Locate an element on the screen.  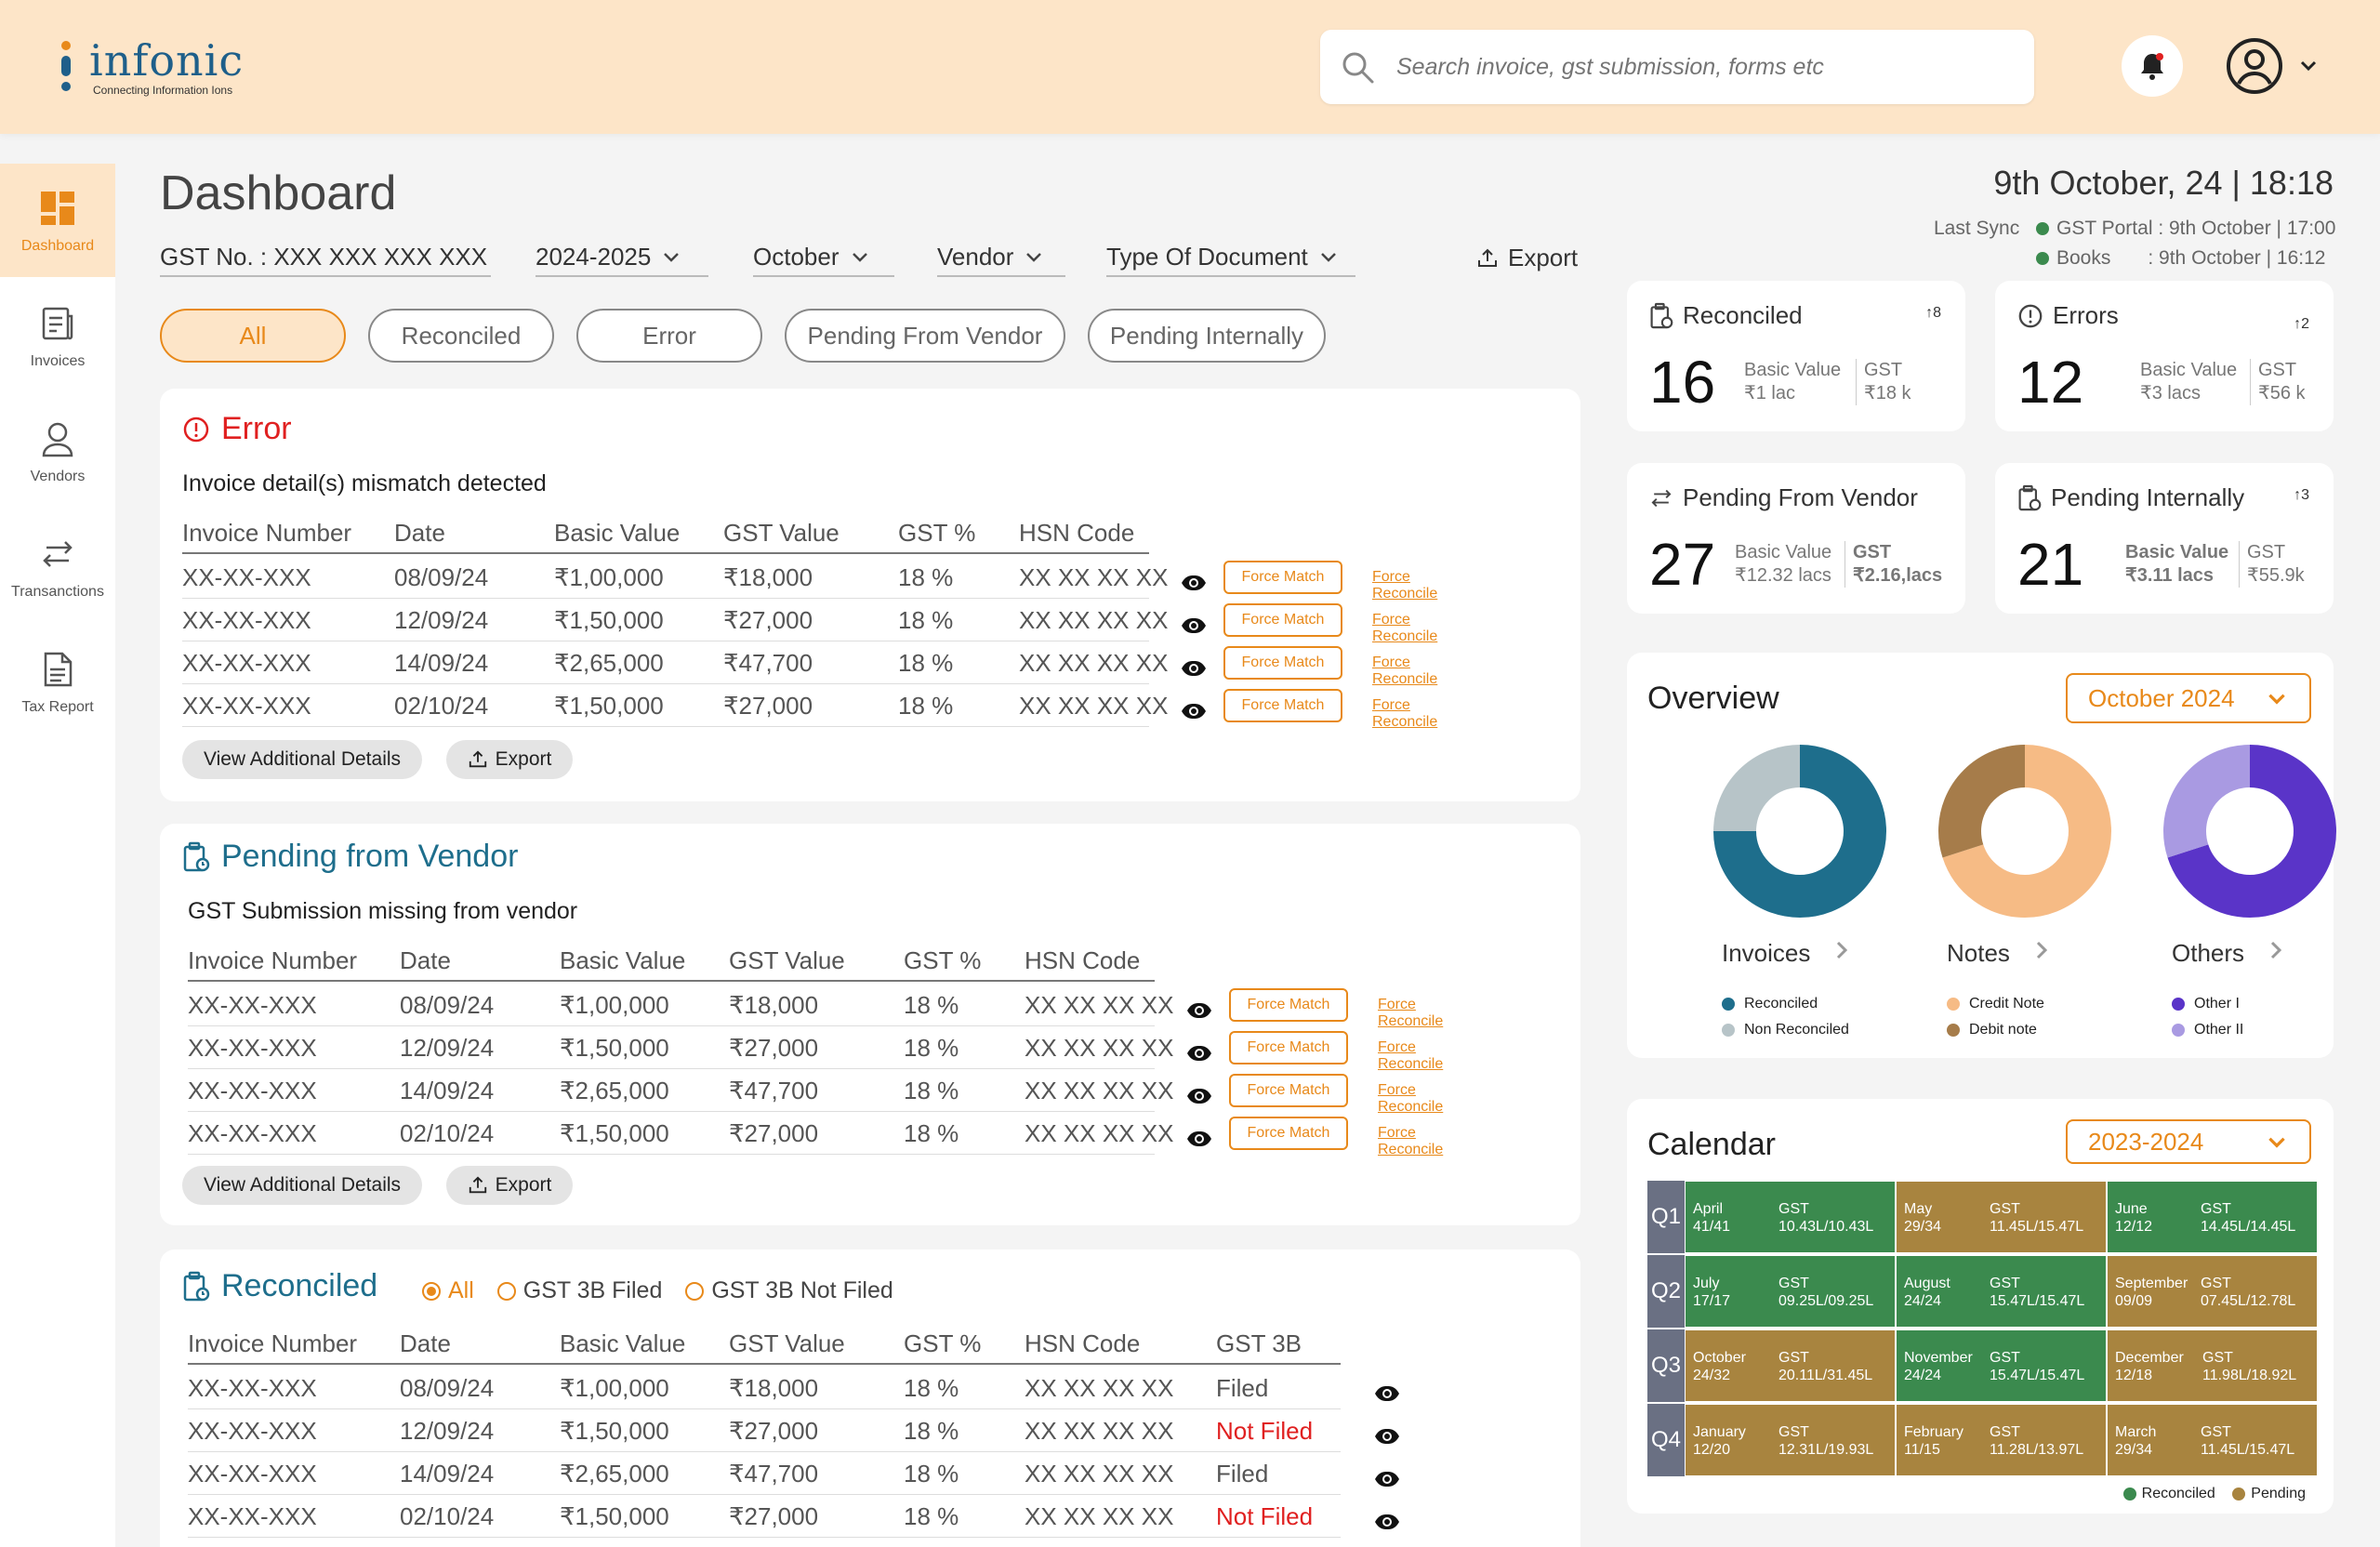
radio-gst3b-not-filed: GST 3B Not Filed is located at coordinates (789, 1290).